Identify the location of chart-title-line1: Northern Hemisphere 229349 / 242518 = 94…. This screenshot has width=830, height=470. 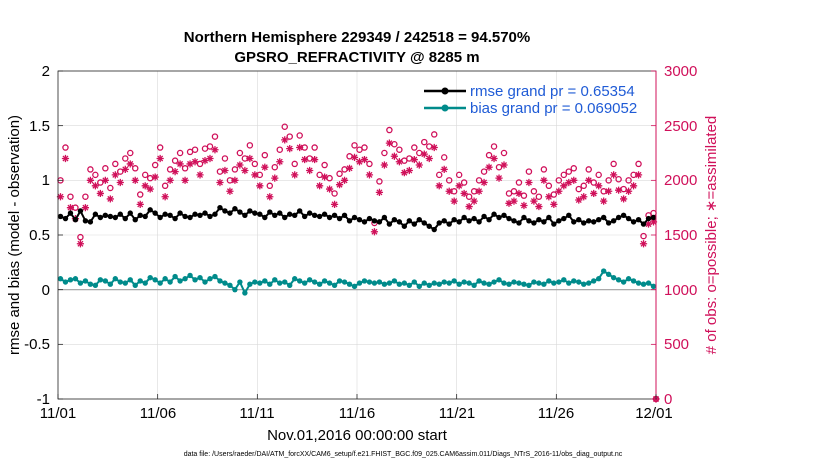
(357, 37).